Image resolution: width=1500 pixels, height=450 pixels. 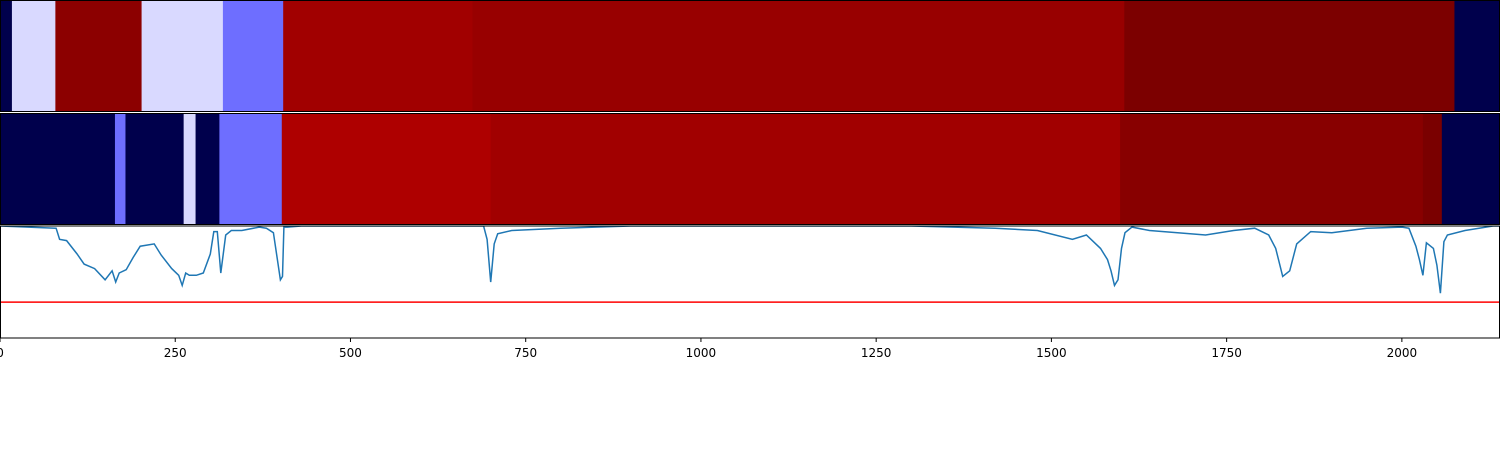 What do you see at coordinates (876, 353) in the screenshot?
I see `x-tick-label: 1250` at bounding box center [876, 353].